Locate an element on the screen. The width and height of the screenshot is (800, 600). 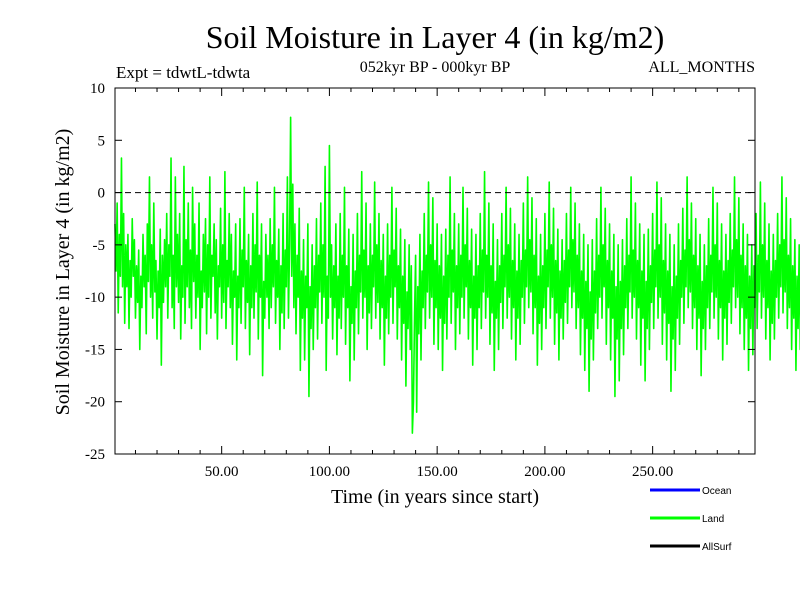
y-tick-label: -5 is located at coordinates (99, 246).